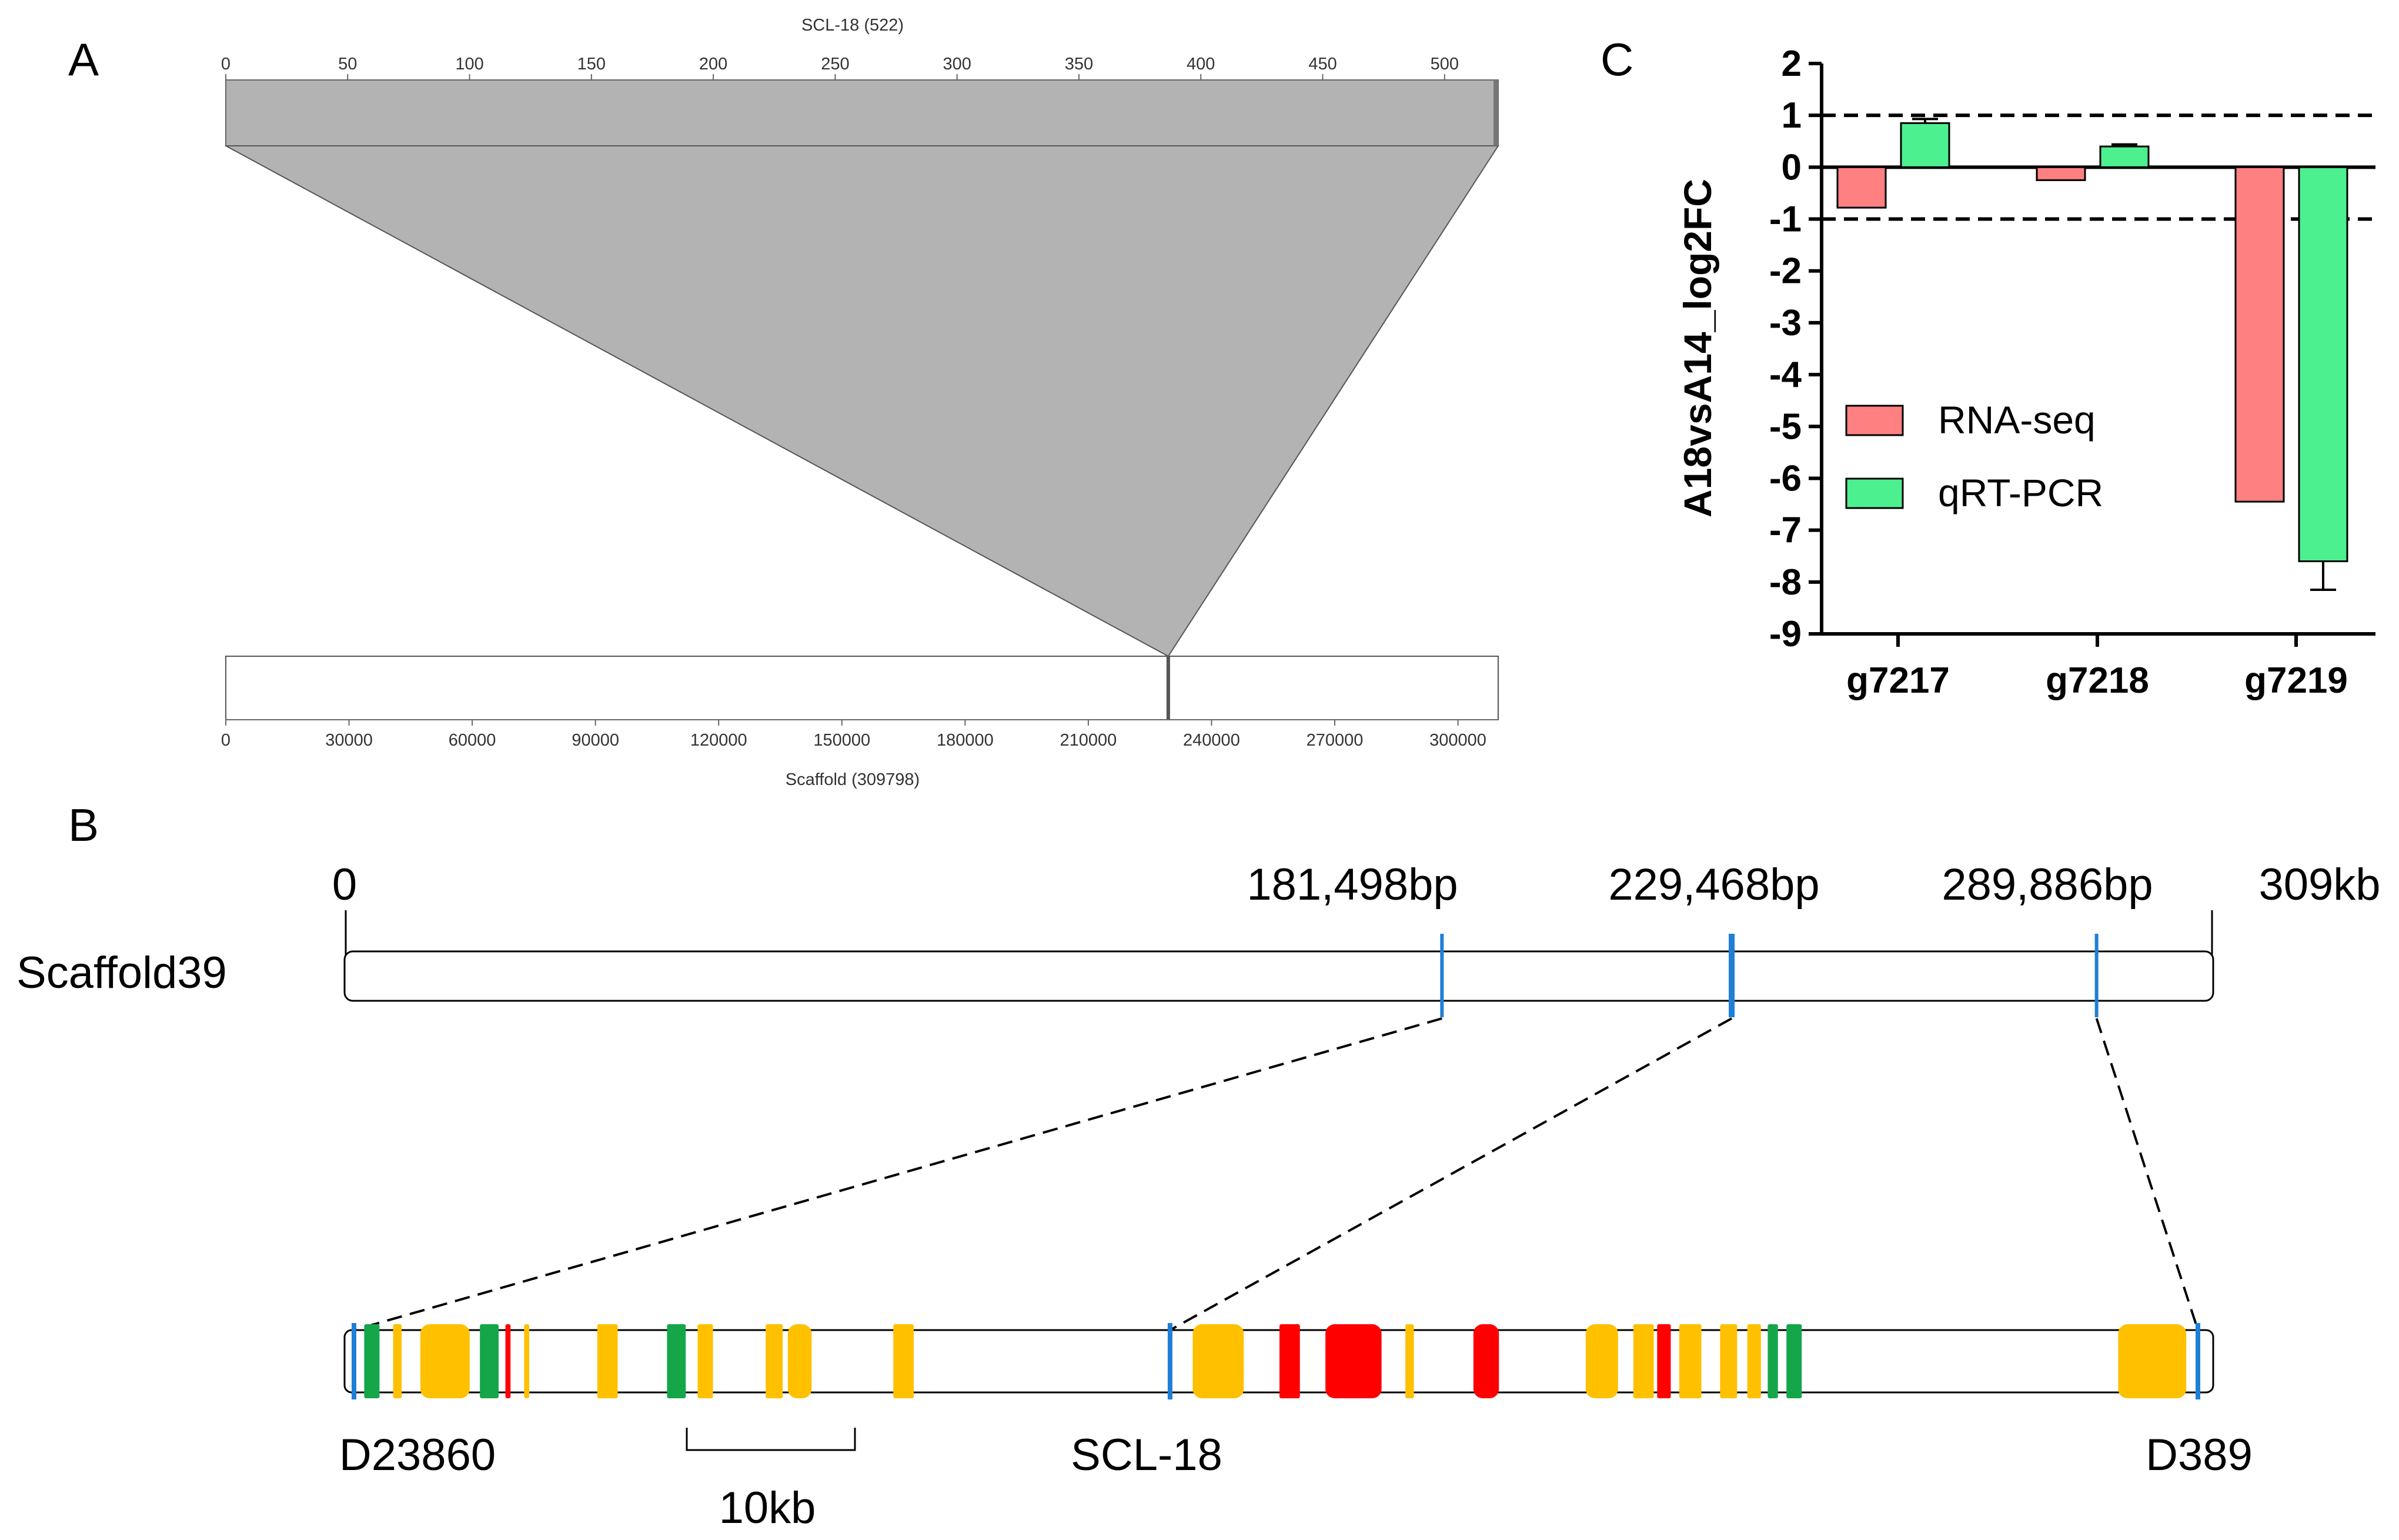 The height and width of the screenshot is (1540, 2399). I want to click on panel-a-letter: A, so click(83, 59).